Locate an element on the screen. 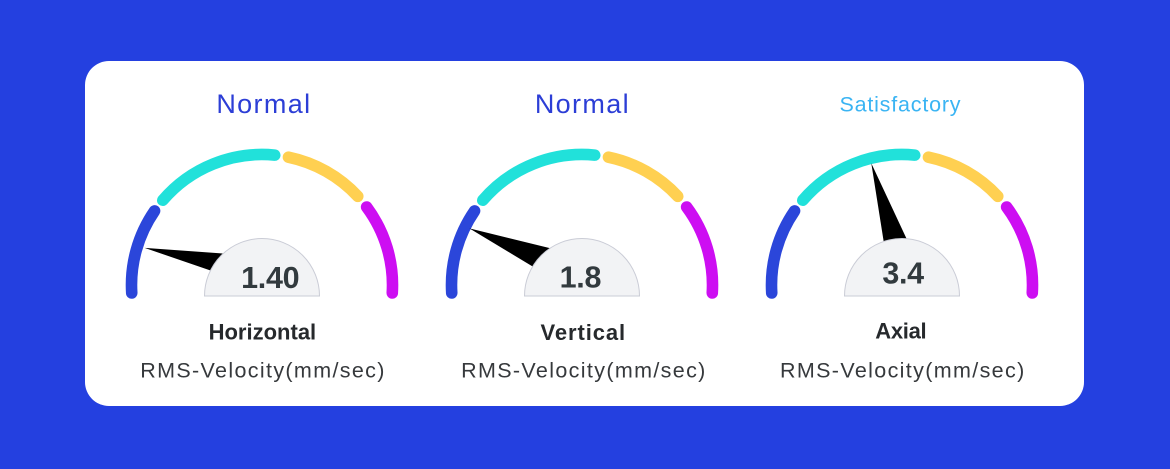 Image resolution: width=1170 pixels, height=469 pixels. svg-text: 3.4 is located at coordinates (903, 274).